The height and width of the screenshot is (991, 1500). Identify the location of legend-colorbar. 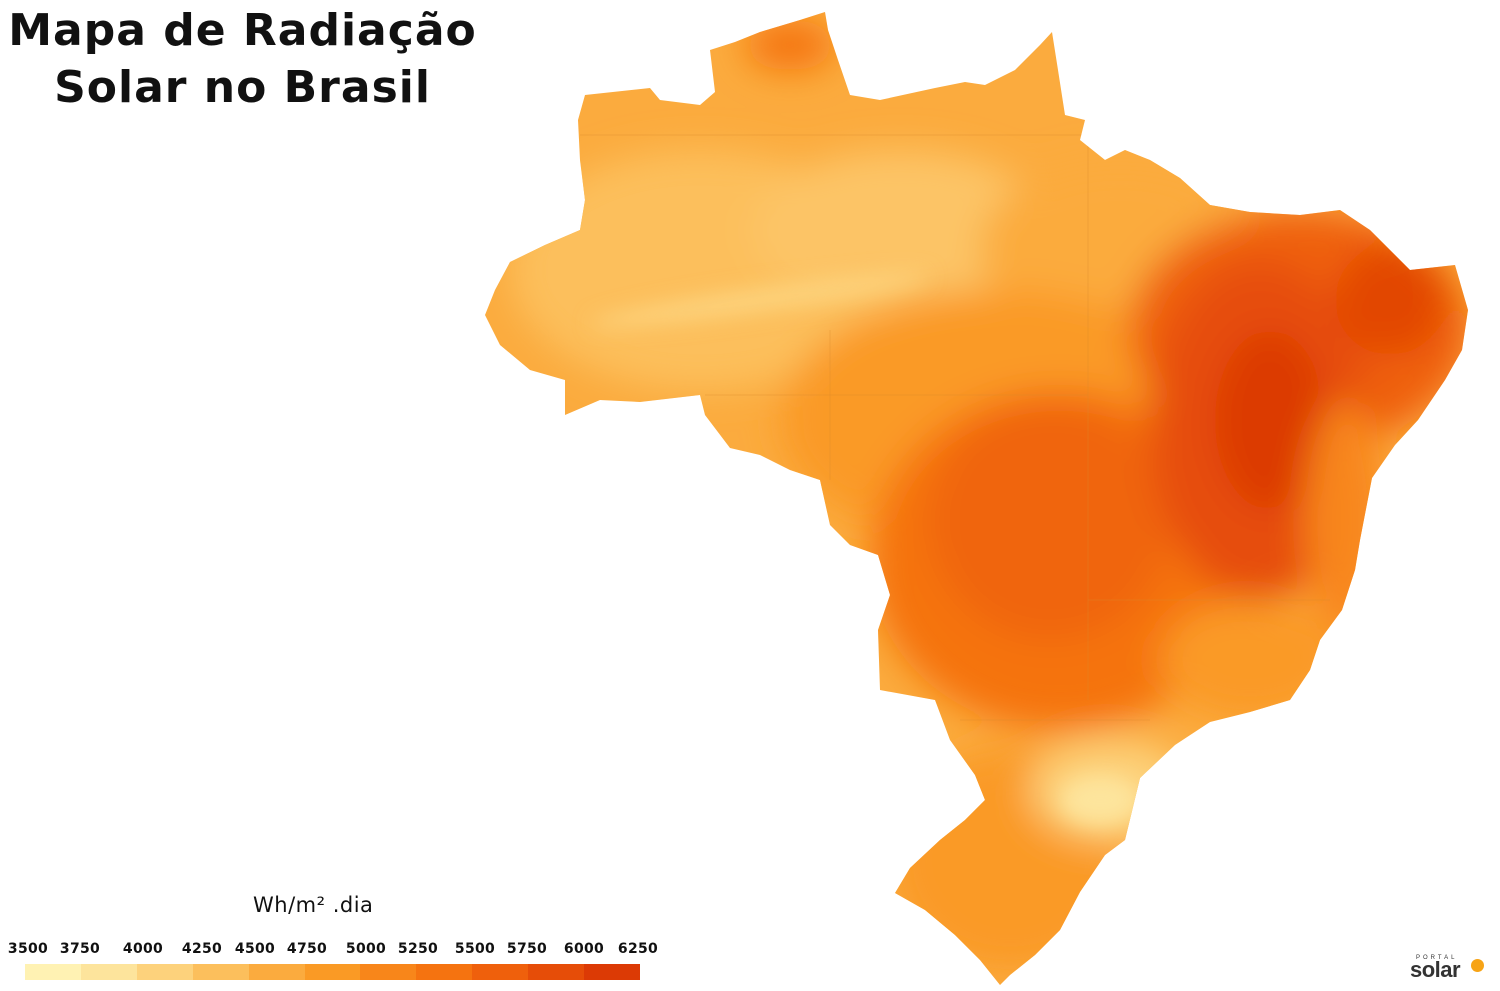
(332, 972).